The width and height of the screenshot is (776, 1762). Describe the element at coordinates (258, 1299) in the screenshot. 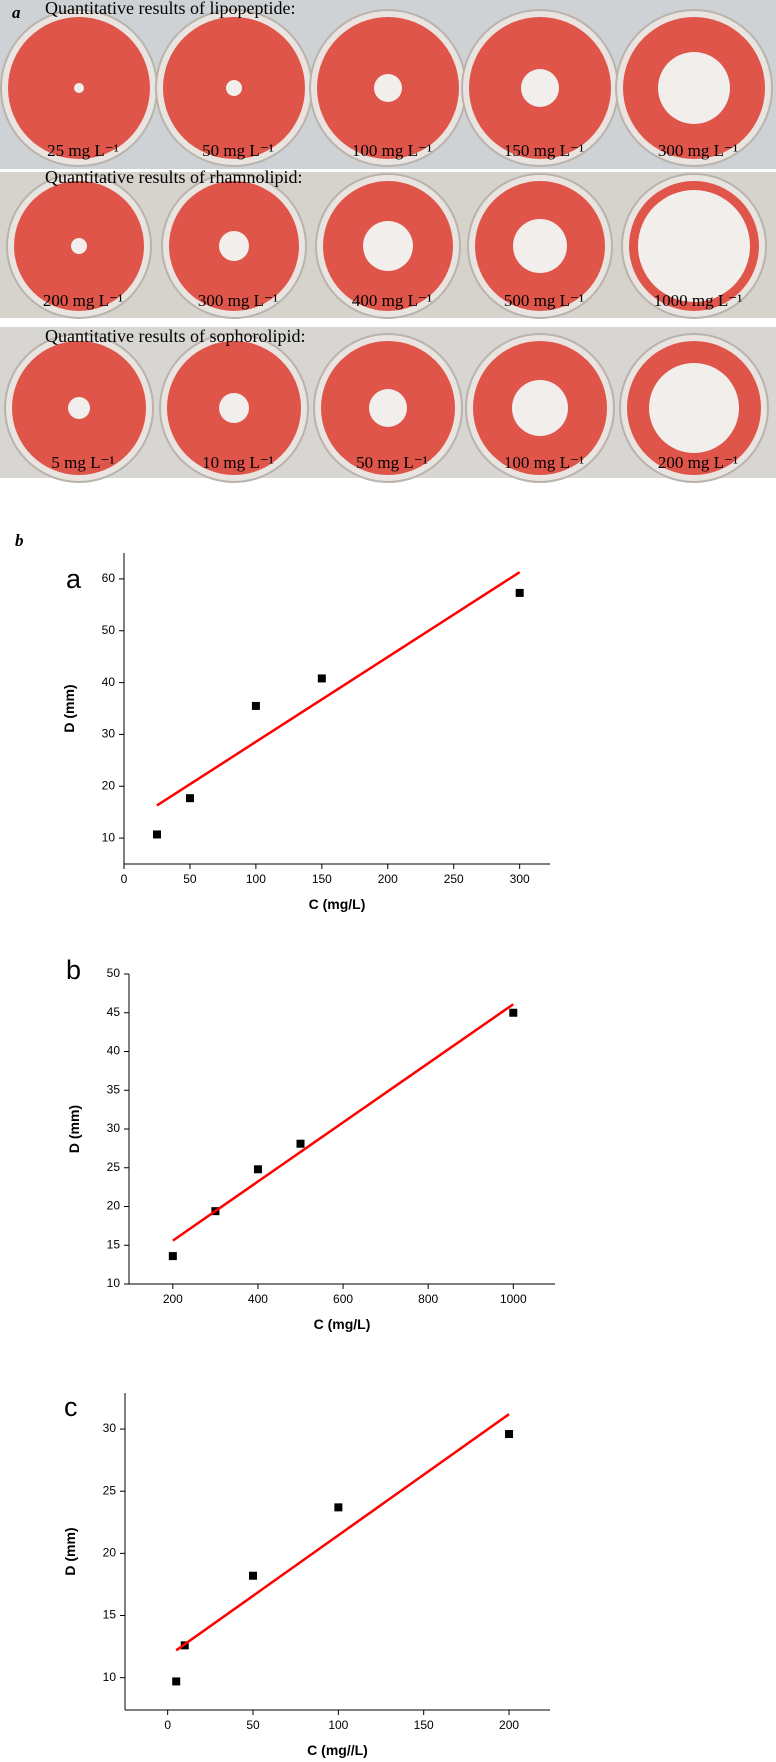

I see `x-tick-label: 400` at that location.